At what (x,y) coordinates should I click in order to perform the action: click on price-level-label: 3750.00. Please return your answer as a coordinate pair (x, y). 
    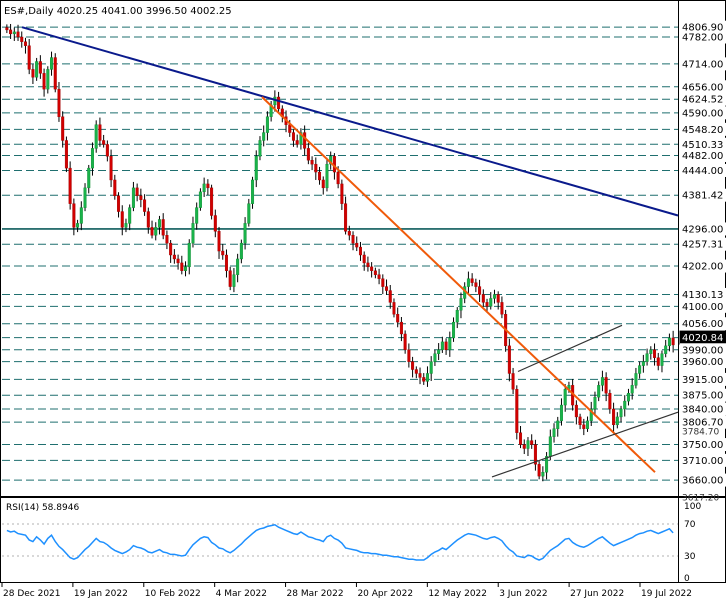
    Looking at the image, I should click on (702, 445).